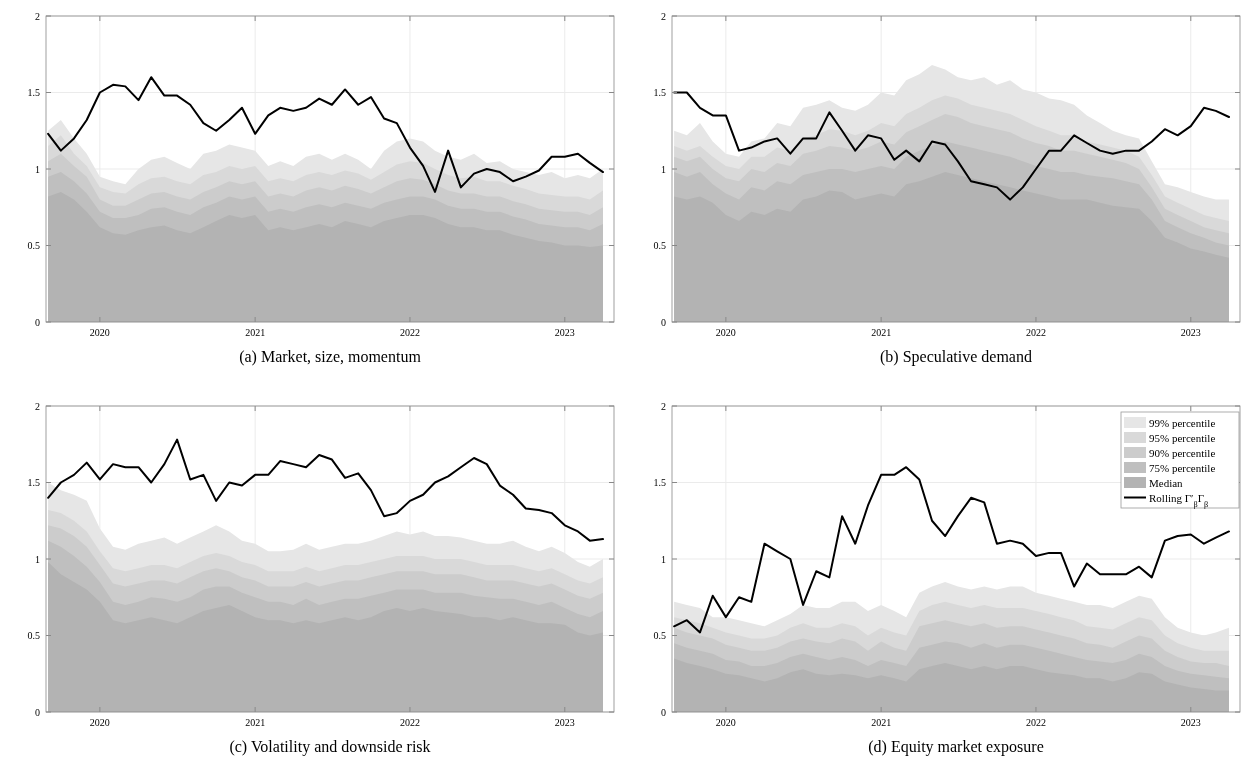 This screenshot has width=1253, height=778. I want to click on legend-label: 75% percentile, so click(1182, 467).